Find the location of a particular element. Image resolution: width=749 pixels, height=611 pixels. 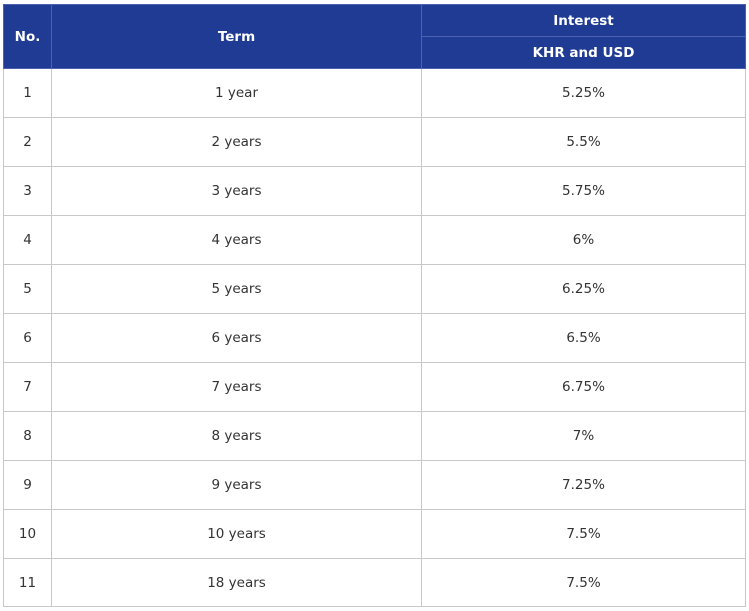

cell-no: 1 is located at coordinates (27, 93).